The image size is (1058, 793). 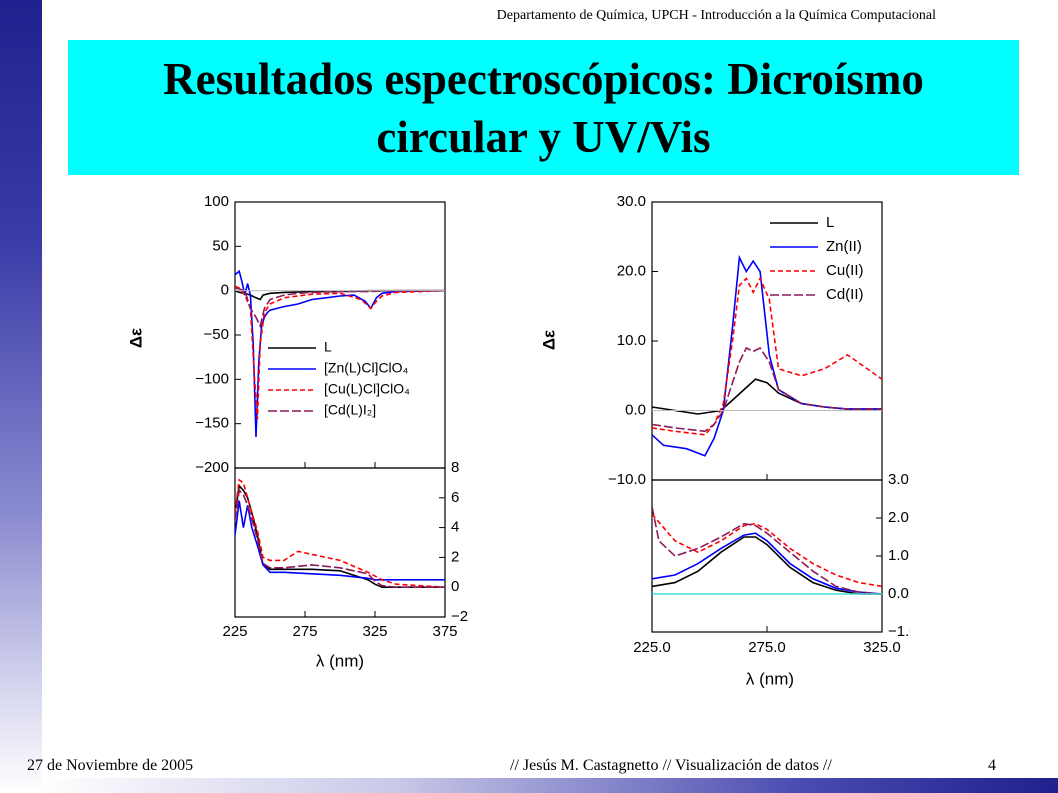 I want to click on right-bottom-ytick-label: 2.0, so click(x=898, y=517).